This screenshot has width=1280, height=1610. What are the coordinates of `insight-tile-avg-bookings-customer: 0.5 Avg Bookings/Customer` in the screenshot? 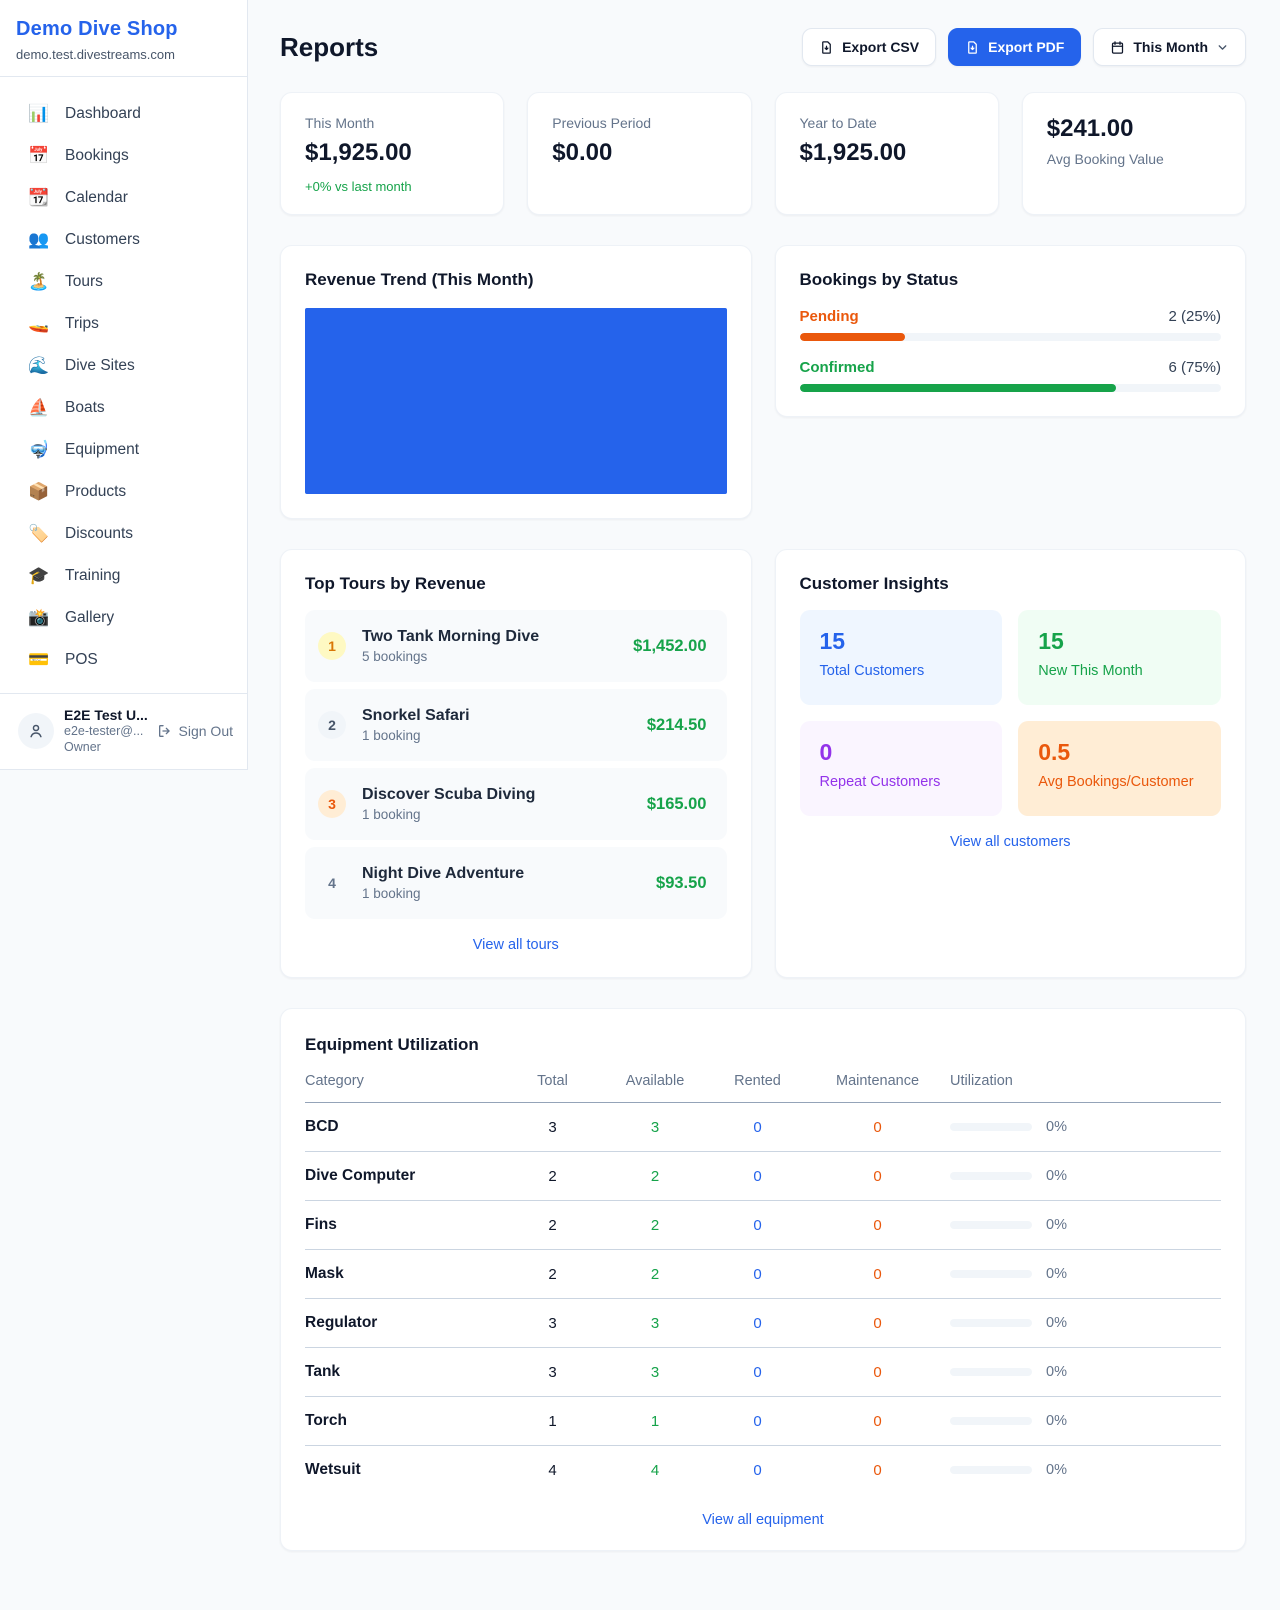 It's located at (1119, 768).